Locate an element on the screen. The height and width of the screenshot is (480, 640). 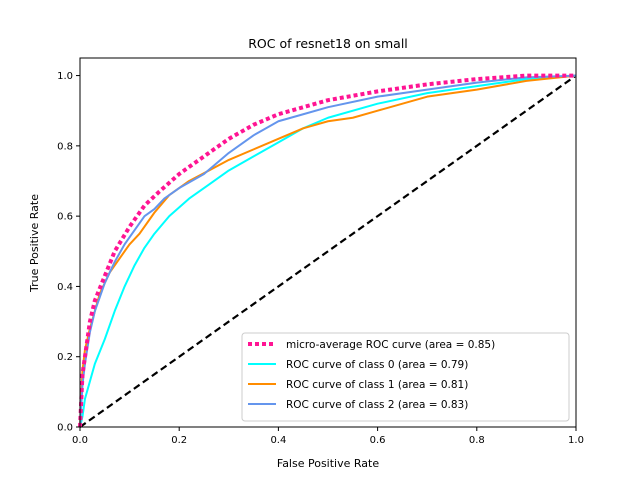
y-tick-label: 0.8 is located at coordinates (65, 146).